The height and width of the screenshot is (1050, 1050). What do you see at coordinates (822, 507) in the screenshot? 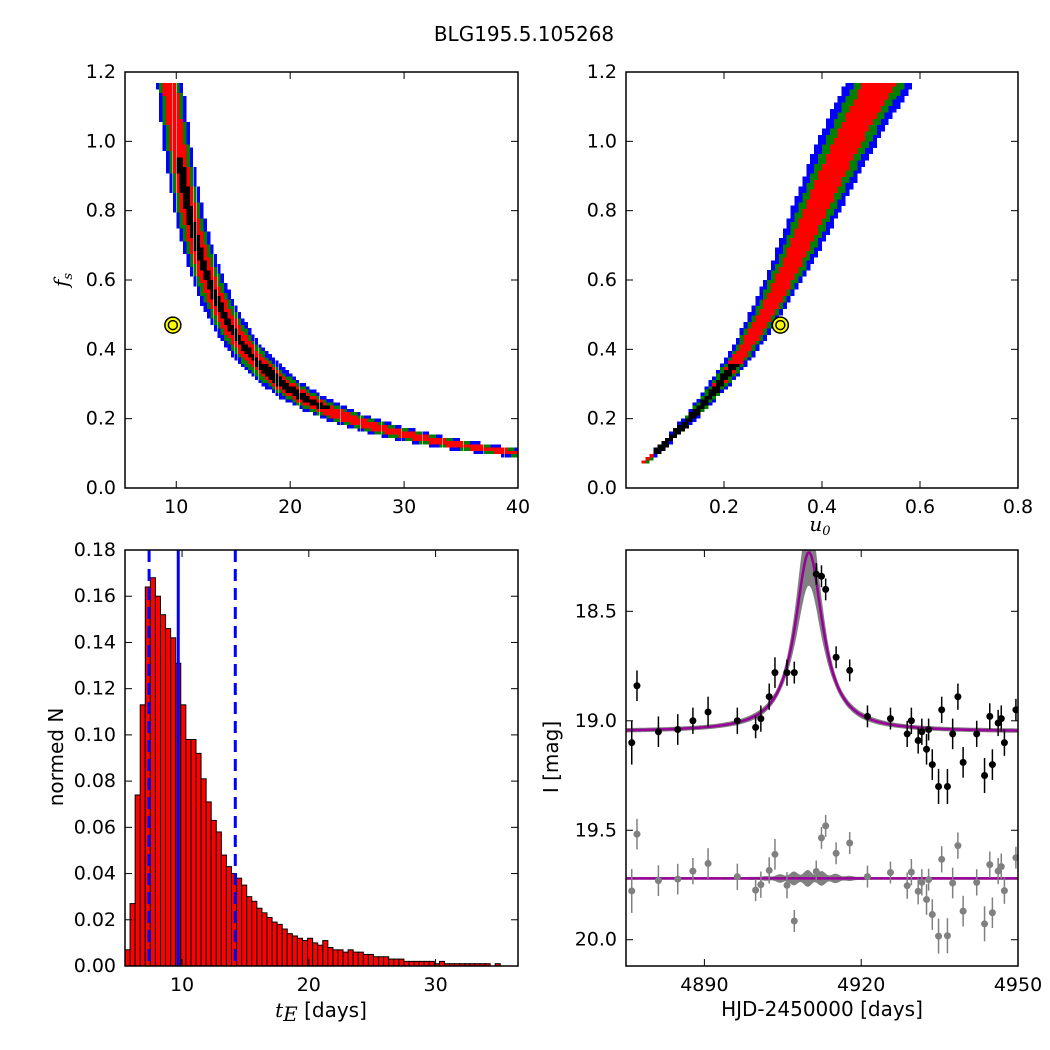
I see `p1-x-tick-label: 0.4` at bounding box center [822, 507].